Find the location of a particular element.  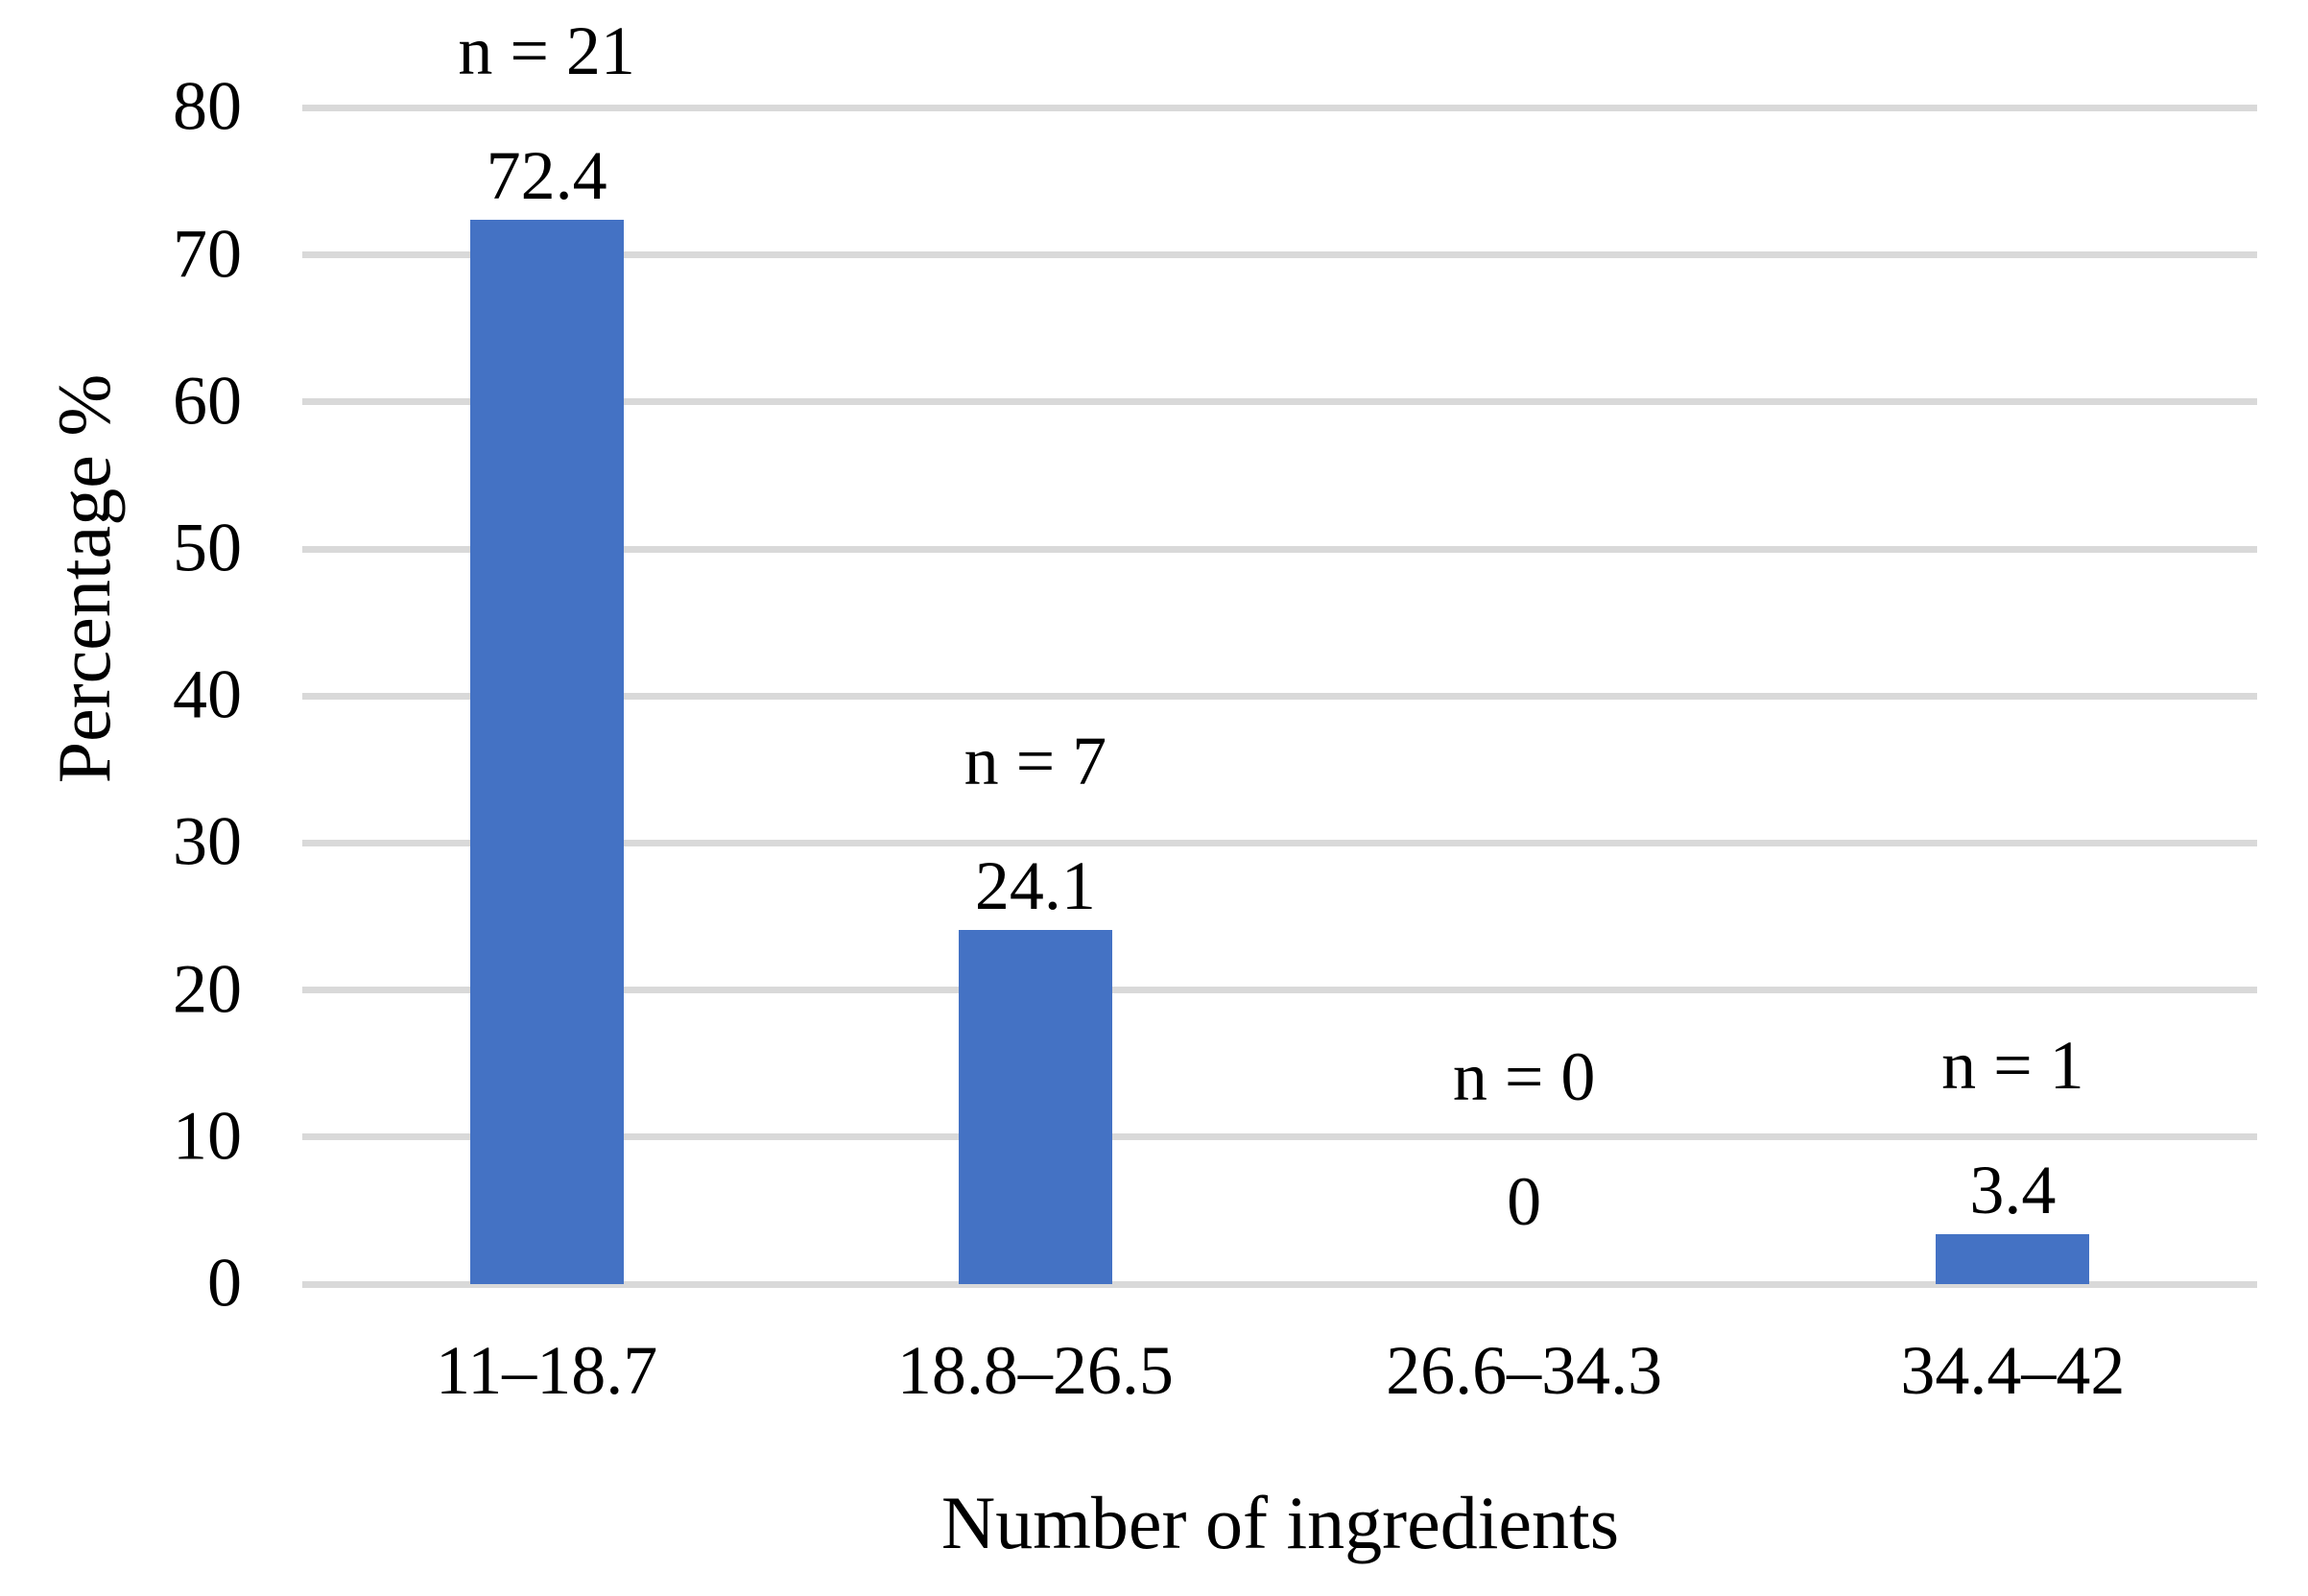

x-axis-title: Number of ingredients is located at coordinates (1280, 1522).